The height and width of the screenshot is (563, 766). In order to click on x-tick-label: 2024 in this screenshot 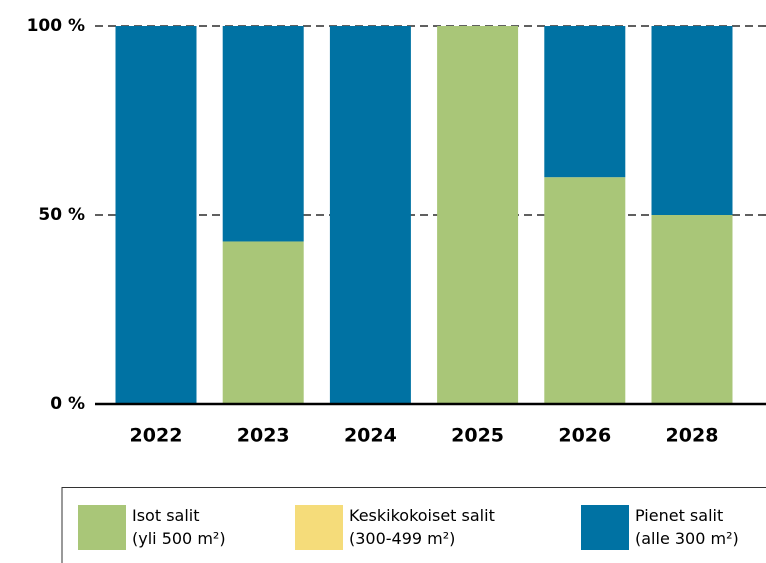, I will do `click(370, 436)`.